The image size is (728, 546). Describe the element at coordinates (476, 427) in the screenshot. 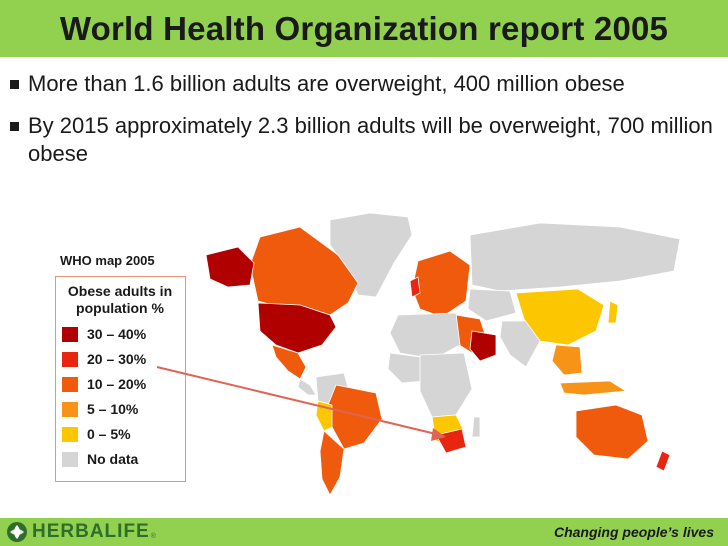

I see `region-madagascar` at that location.